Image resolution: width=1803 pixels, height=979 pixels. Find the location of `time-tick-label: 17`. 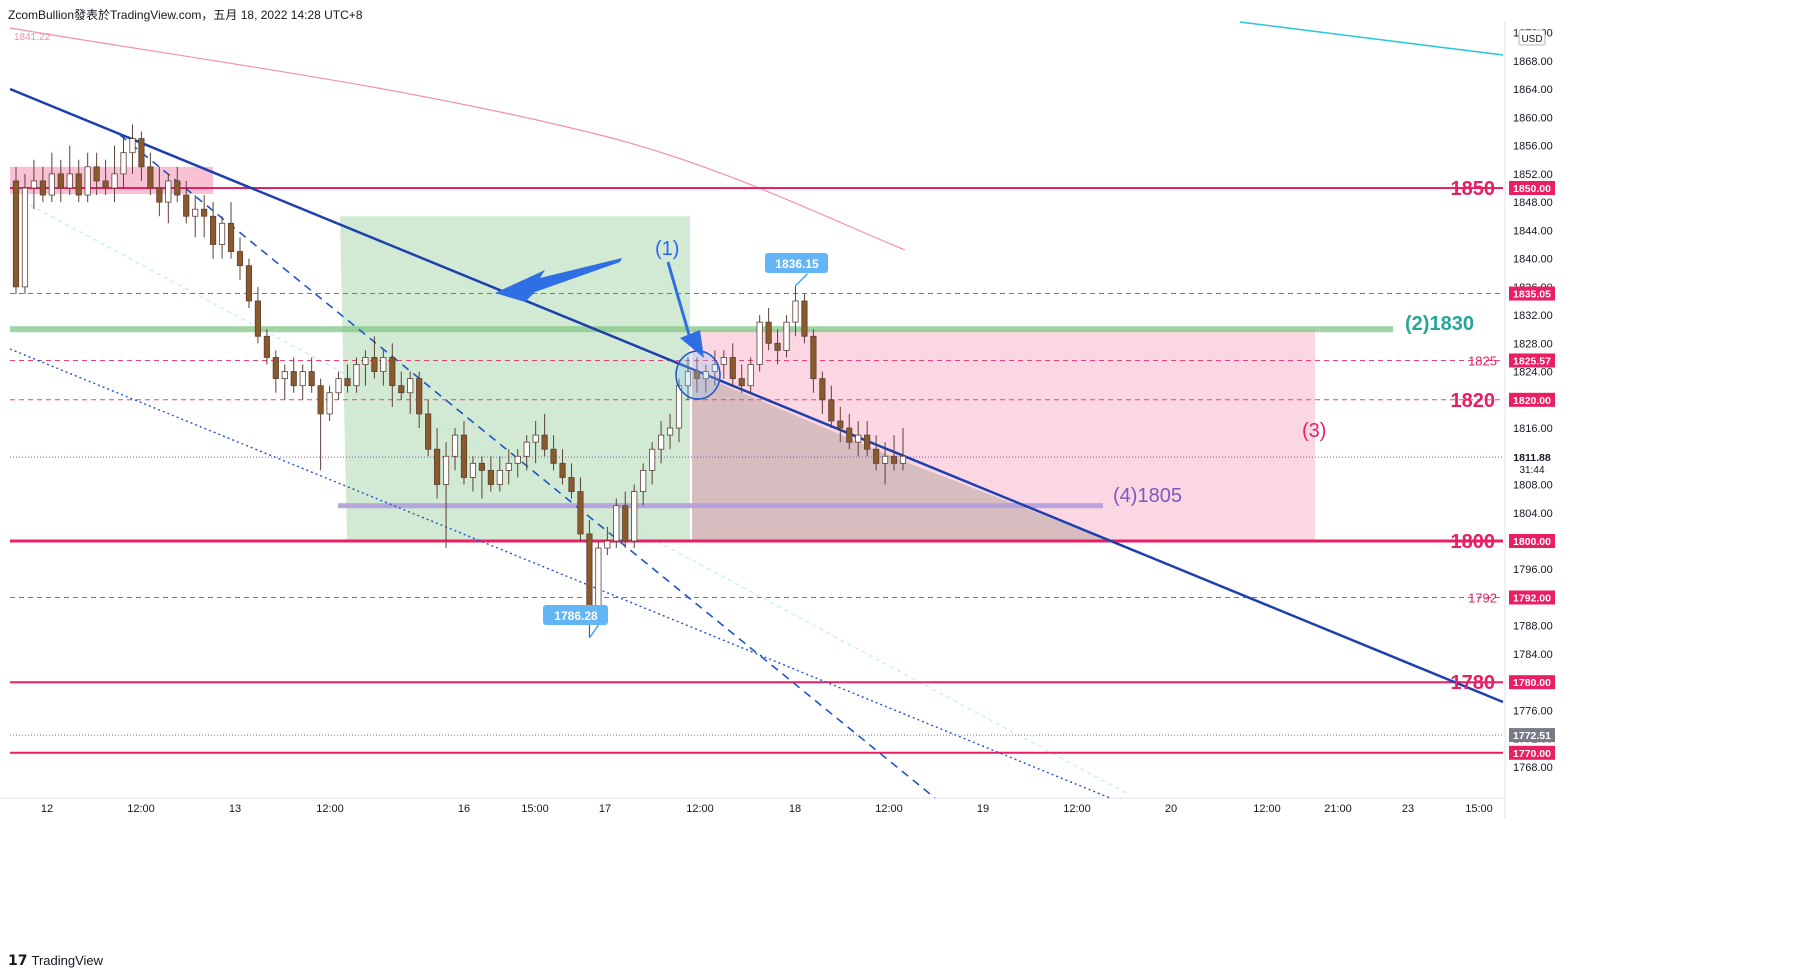

time-tick-label: 17 is located at coordinates (605, 809).